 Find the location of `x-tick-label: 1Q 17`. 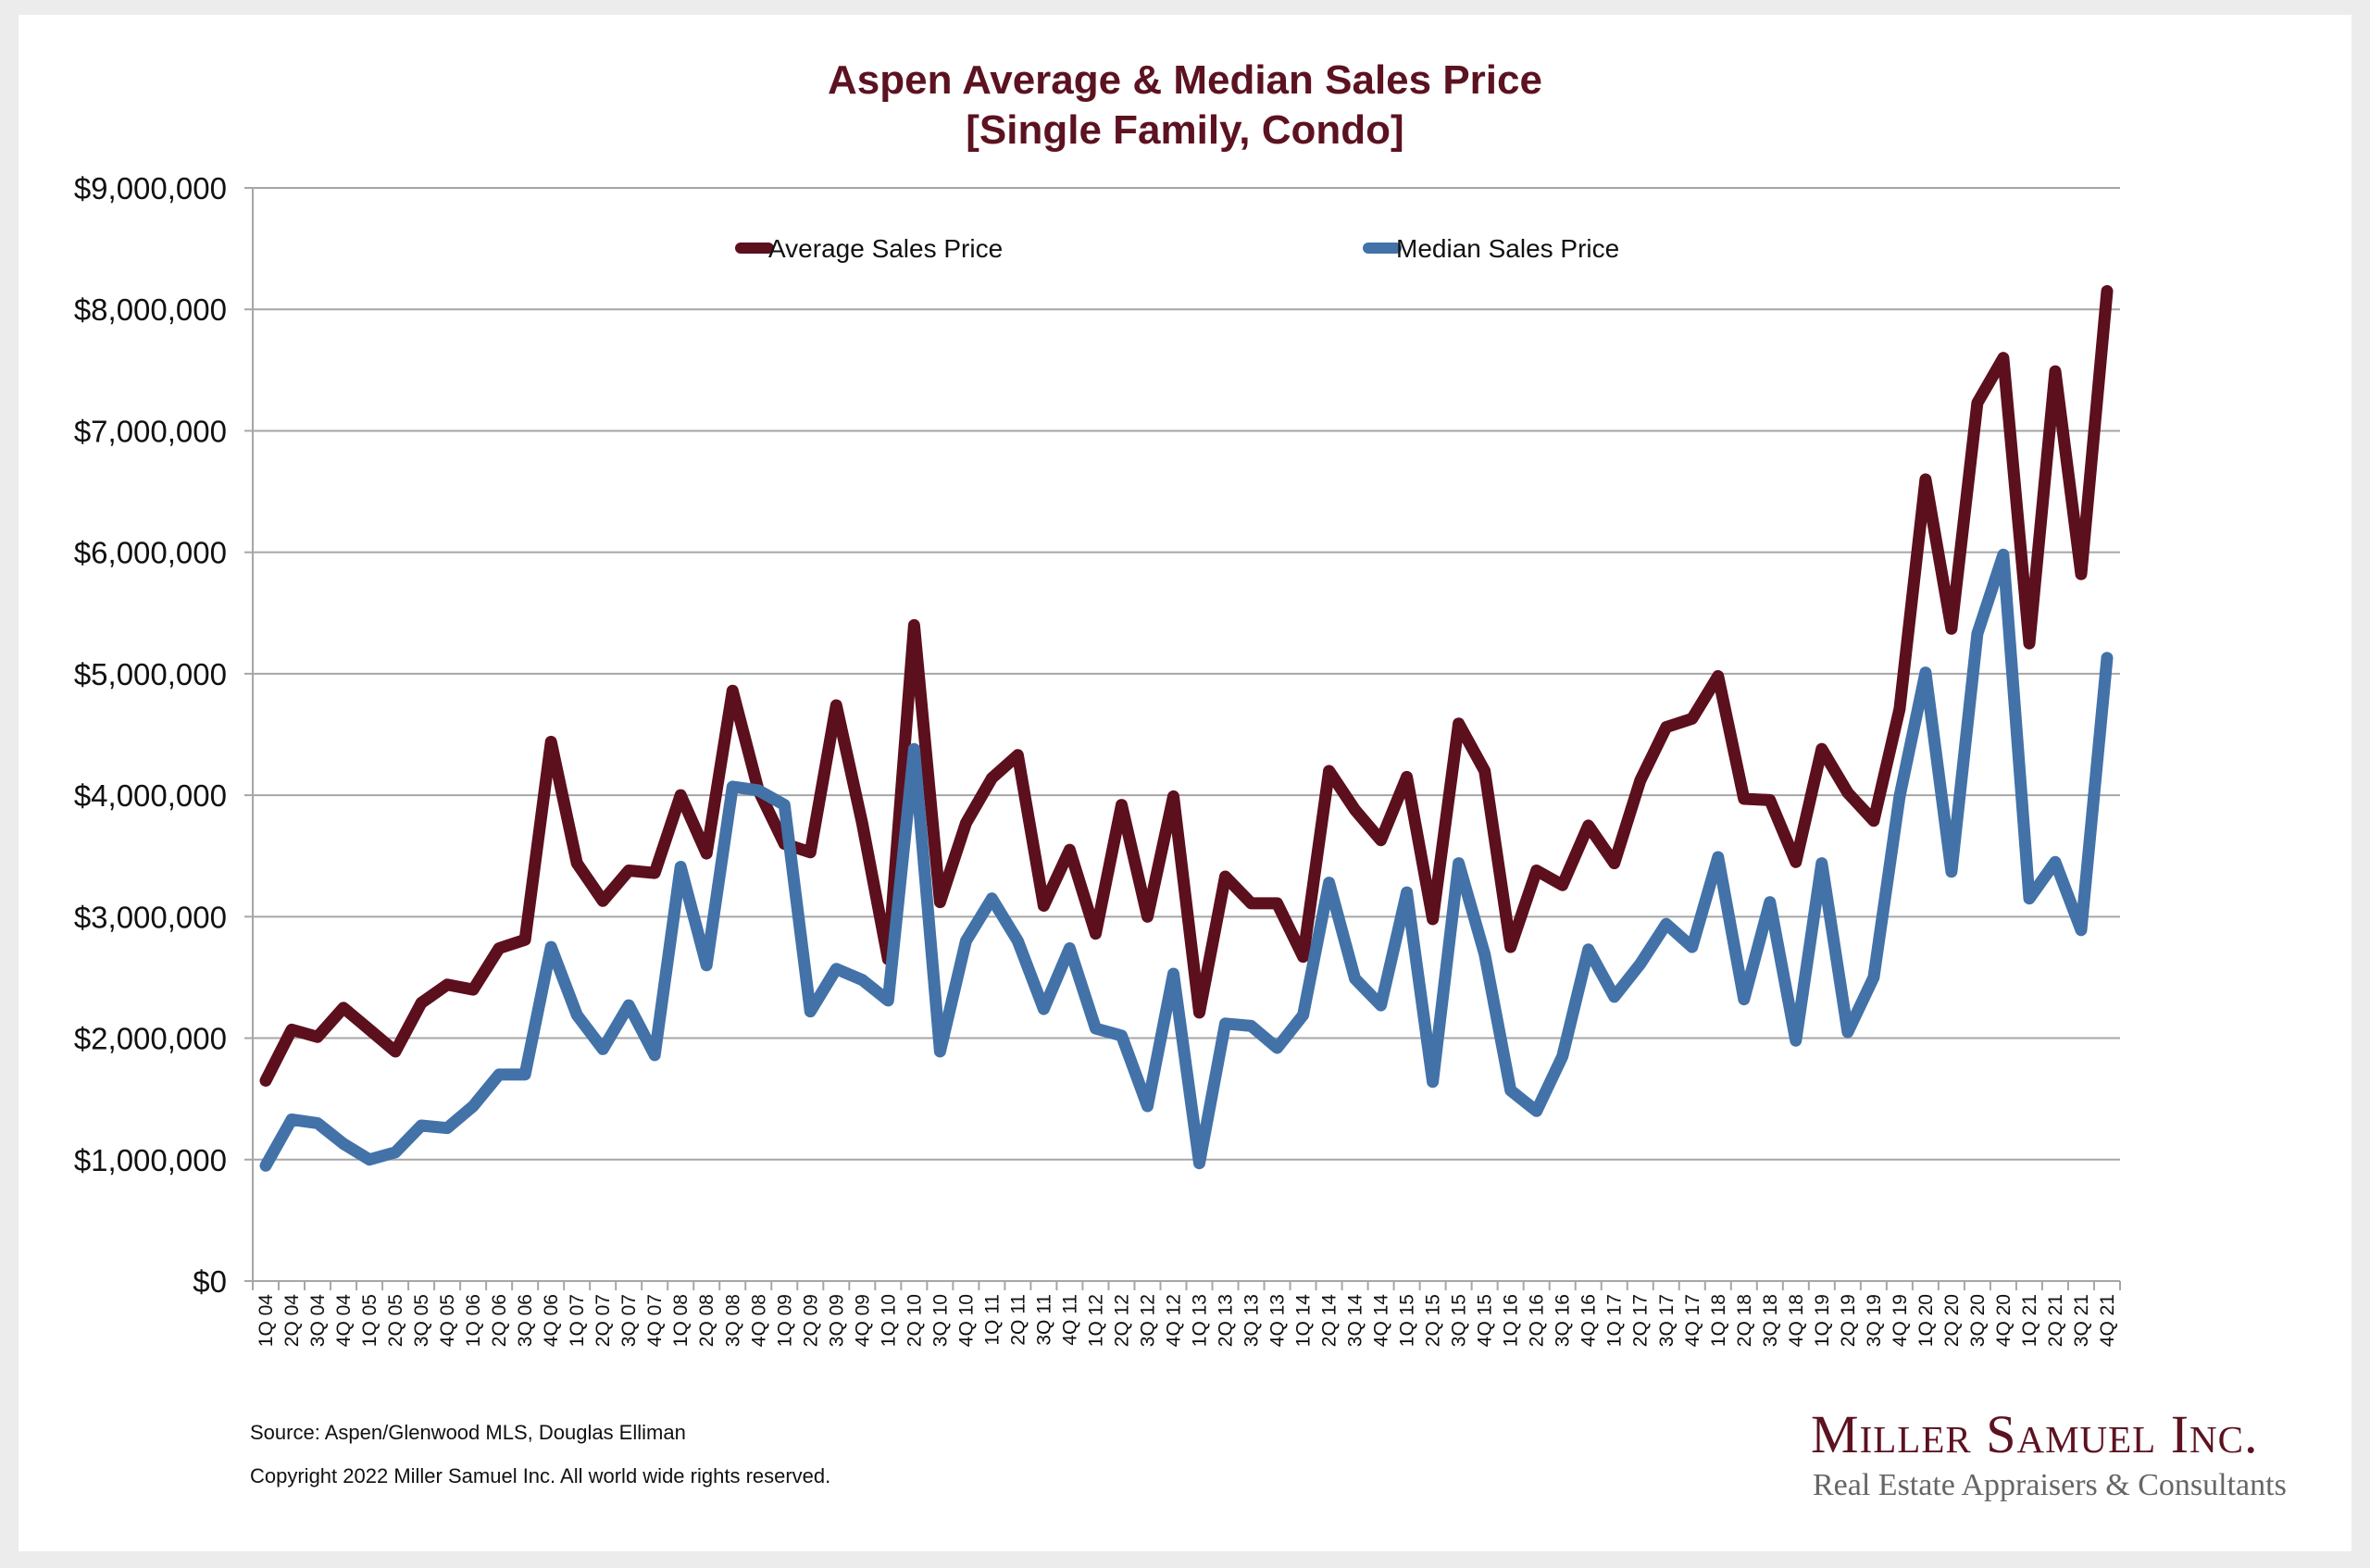

x-tick-label: 1Q 17 is located at coordinates (1615, 1320).